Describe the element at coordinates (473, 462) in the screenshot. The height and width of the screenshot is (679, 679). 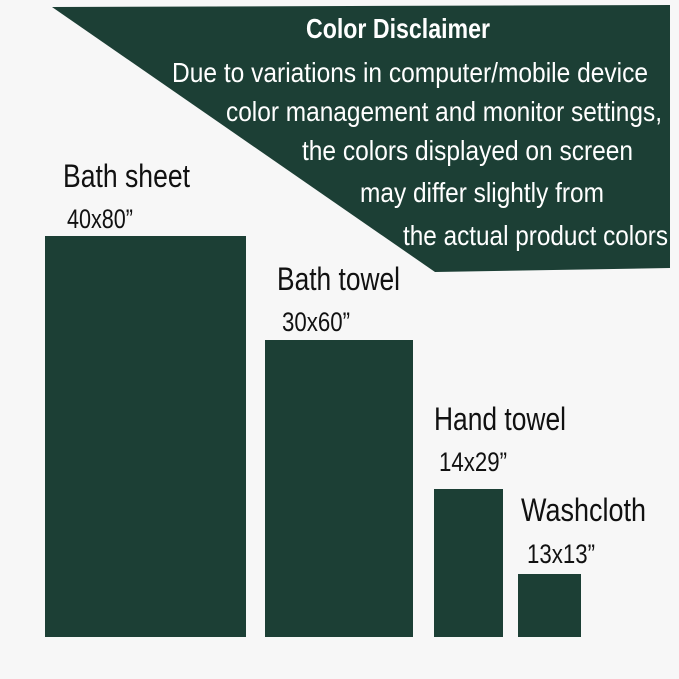
I see `product-size: 14x29”` at that location.